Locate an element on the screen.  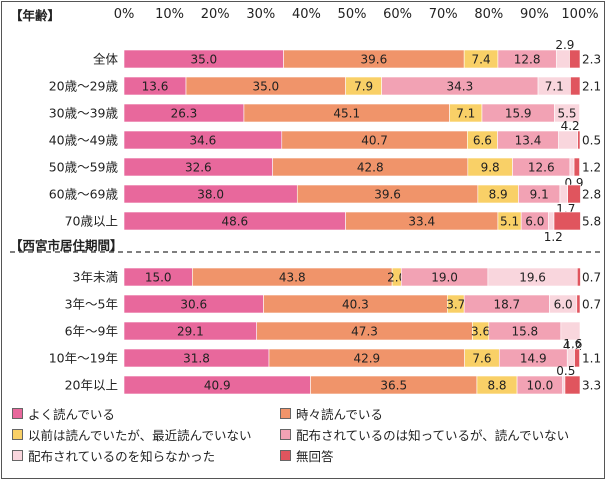
category-label: 70歳以上 is located at coordinates (91, 221).